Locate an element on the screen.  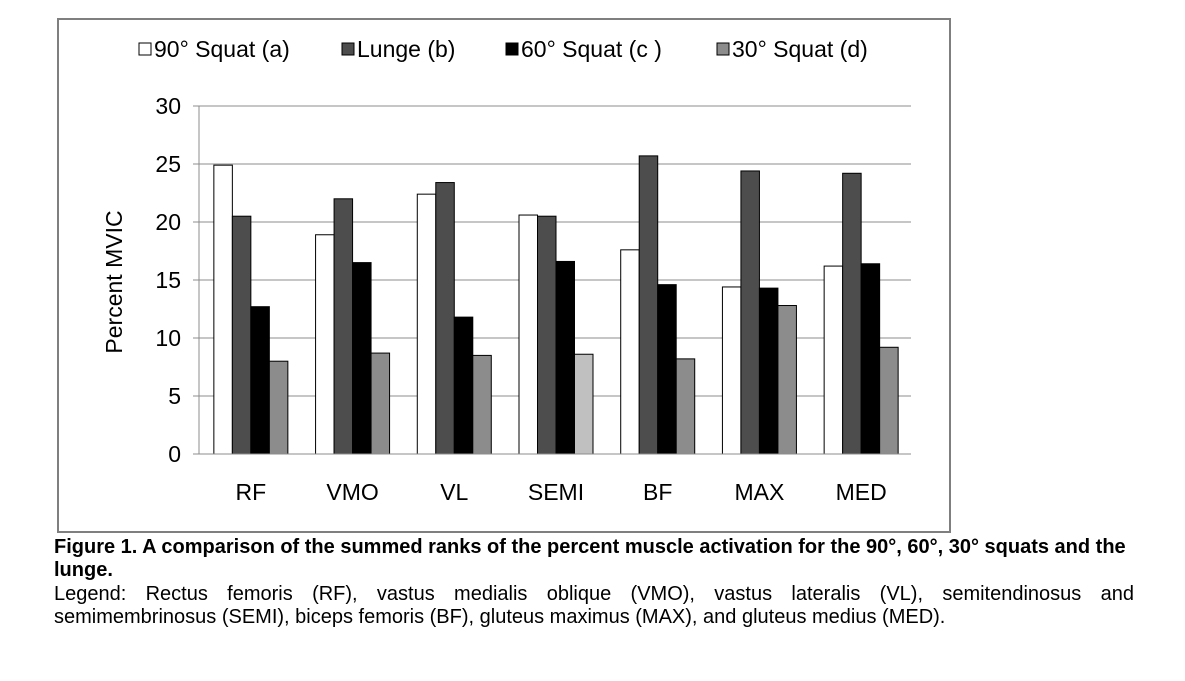
y-tick-label: 30 is located at coordinates (168, 106).